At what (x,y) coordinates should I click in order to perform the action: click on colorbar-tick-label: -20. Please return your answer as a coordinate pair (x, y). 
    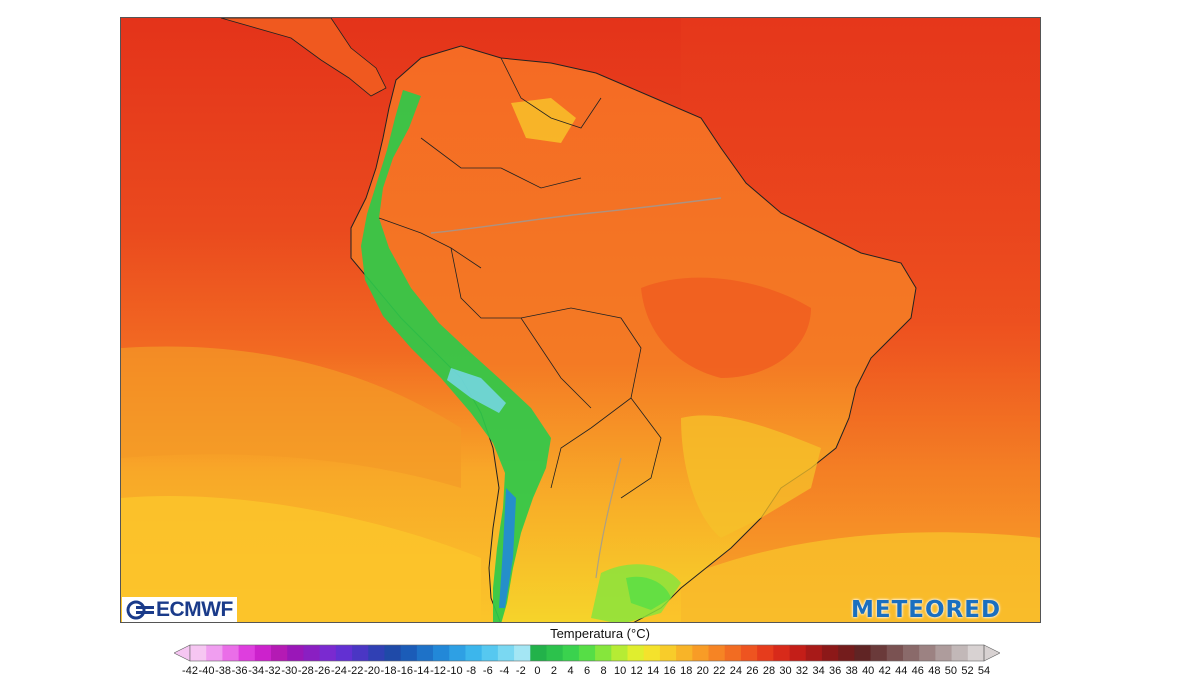
    Looking at the image, I should click on (372, 671).